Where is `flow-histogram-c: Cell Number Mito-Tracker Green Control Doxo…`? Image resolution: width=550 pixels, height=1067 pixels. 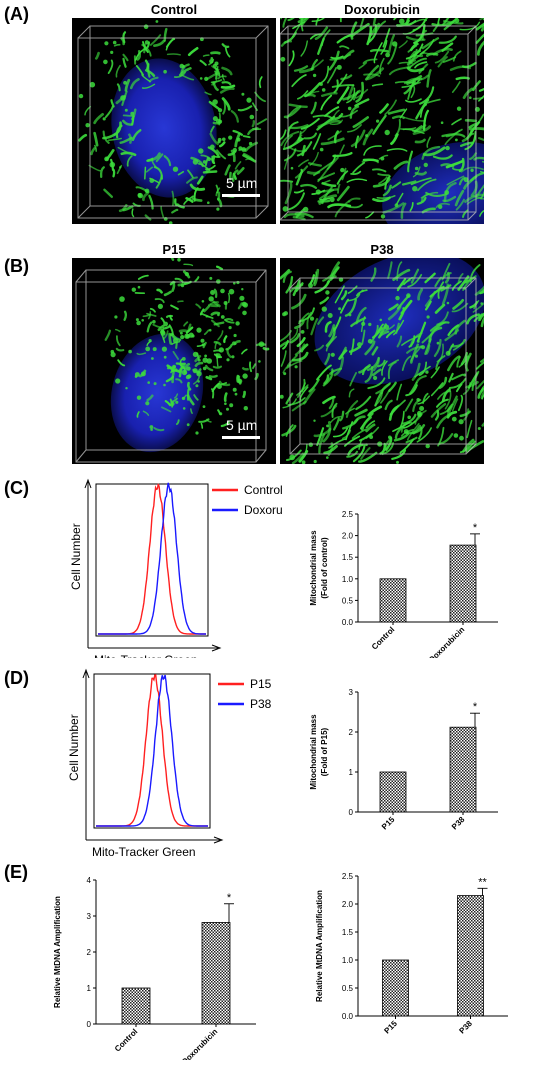
flow-histogram-c: Cell Number Mito-Tracker Green Control Doxo… is located at coordinates (175, 568).